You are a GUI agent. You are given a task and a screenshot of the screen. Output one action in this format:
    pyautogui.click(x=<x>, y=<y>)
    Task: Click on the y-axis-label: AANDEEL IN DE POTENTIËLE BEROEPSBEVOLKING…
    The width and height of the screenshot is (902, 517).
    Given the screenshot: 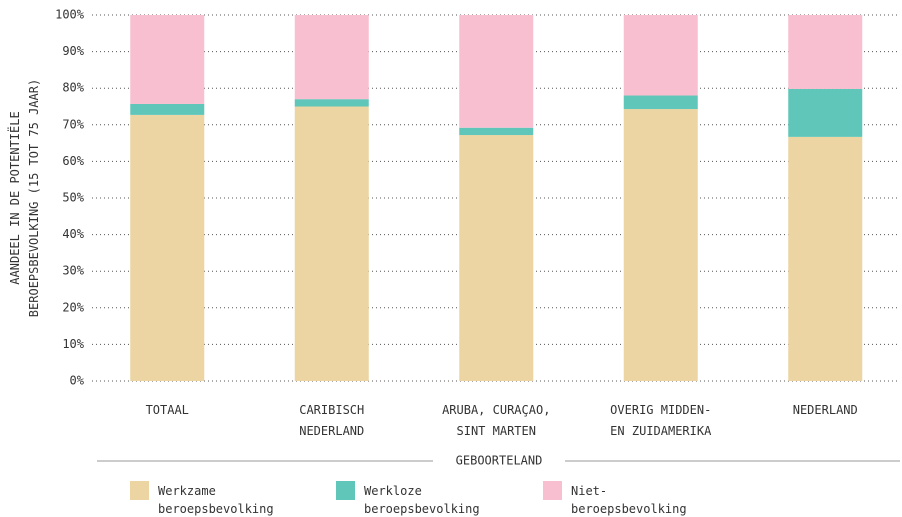 What is the action you would take?
    pyautogui.click(x=24, y=198)
    